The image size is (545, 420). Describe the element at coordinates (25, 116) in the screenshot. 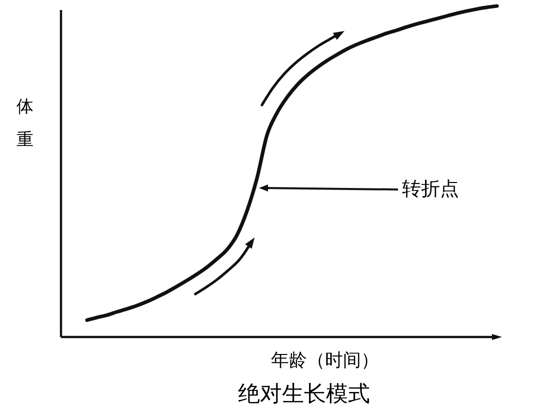

I see `y-axis-title: 体重` at that location.